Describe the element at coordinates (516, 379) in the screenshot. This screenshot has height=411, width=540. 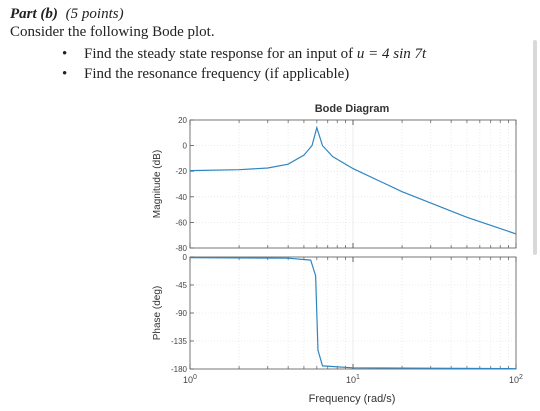
I see `x-tick-label: 10²` at that location.